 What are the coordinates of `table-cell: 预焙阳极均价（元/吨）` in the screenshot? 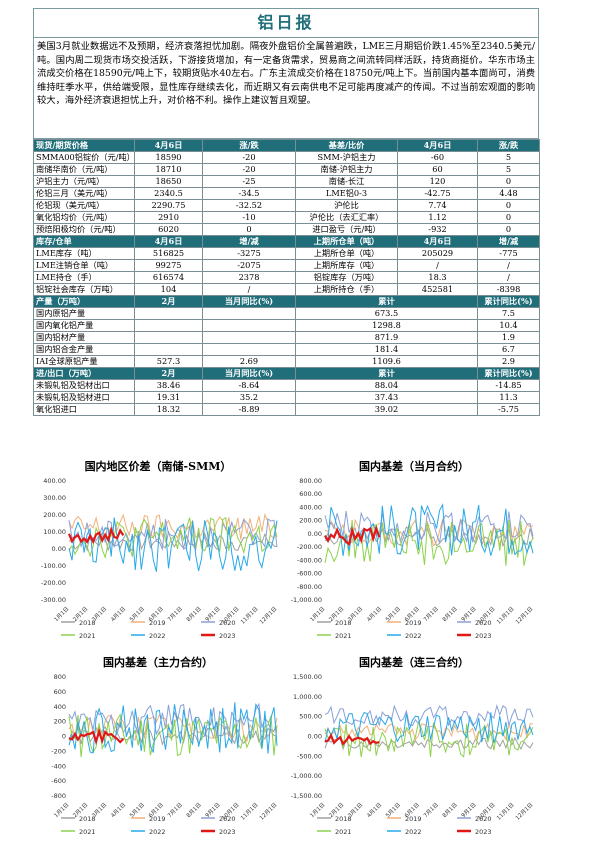 It's located at (84, 229).